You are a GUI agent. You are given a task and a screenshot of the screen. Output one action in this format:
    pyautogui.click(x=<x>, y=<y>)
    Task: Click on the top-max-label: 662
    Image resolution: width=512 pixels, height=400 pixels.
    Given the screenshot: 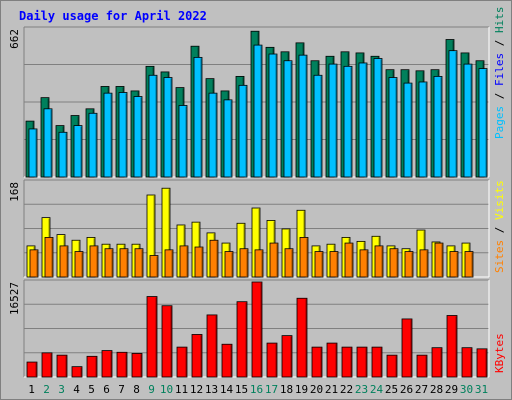 What is the action you would take?
    pyautogui.click(x=14, y=39)
    